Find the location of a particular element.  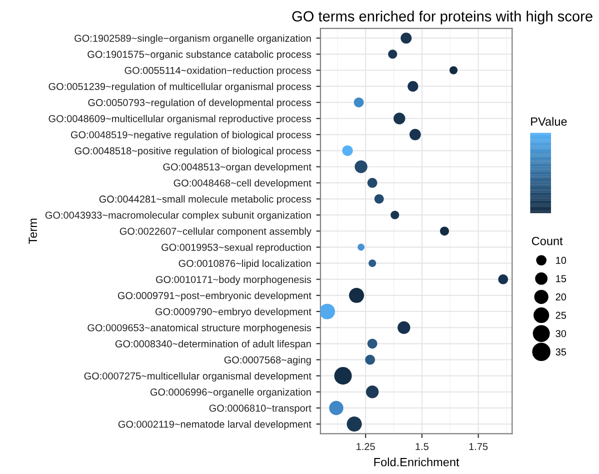

chart-title: GO terms enriched for proteins with high score is located at coordinates (442, 17).